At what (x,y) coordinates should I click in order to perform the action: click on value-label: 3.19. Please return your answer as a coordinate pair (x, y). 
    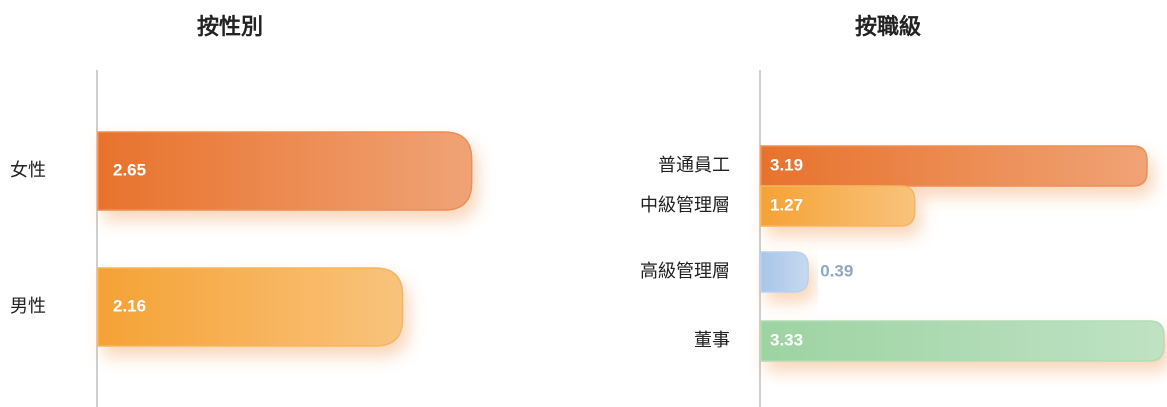
    Looking at the image, I should click on (786, 164).